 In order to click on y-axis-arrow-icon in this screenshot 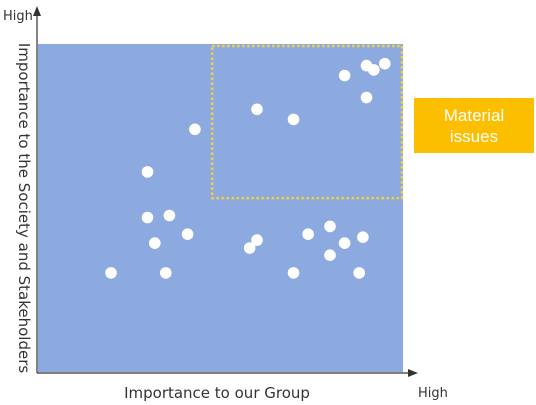, I will do `click(37, 11)`.